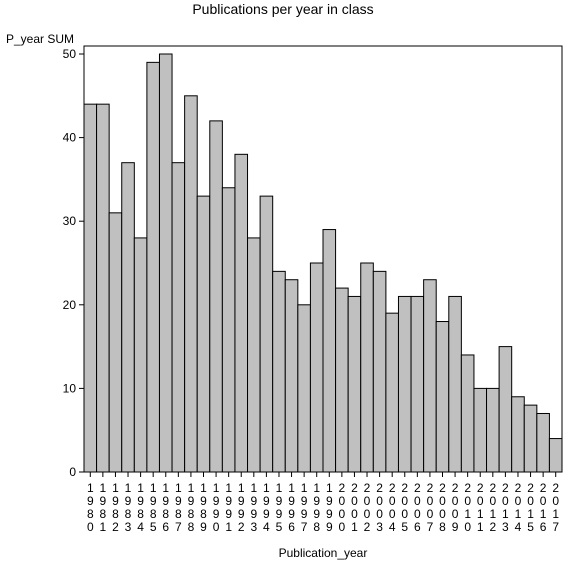 The image size is (567, 567). Describe the element at coordinates (115, 342) in the screenshot. I see `bar-1982` at that location.